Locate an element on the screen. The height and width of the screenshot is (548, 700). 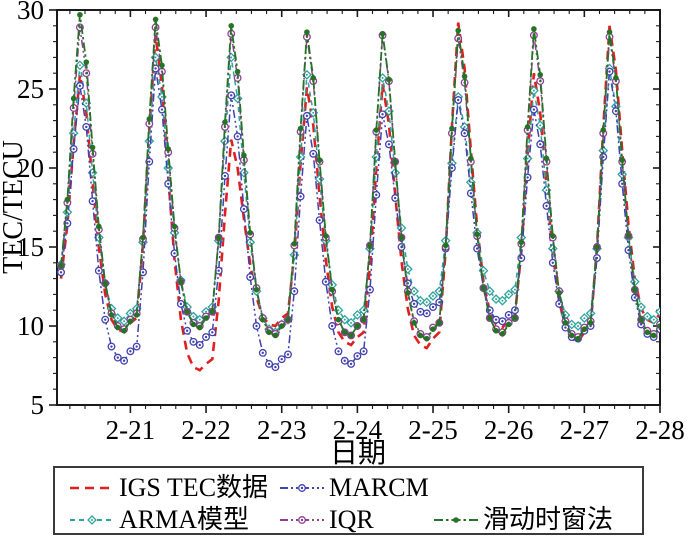
legend-line-sample-arma is located at coordinates (92, 520).